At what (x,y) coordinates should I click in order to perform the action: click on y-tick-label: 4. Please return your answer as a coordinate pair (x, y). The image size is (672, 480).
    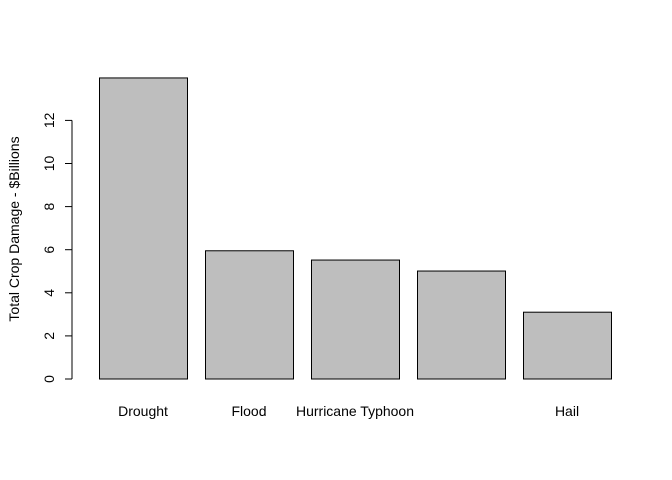
    Looking at the image, I should click on (49, 293).